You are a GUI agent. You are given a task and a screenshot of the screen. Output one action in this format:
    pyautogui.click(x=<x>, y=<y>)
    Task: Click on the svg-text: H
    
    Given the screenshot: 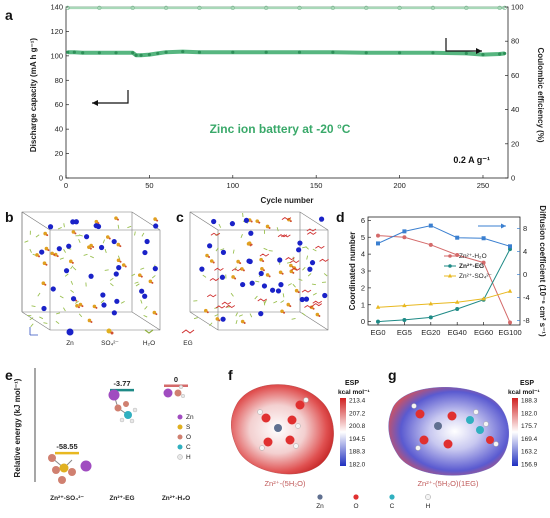 What is the action you would take?
    pyautogui.click(x=188, y=457)
    